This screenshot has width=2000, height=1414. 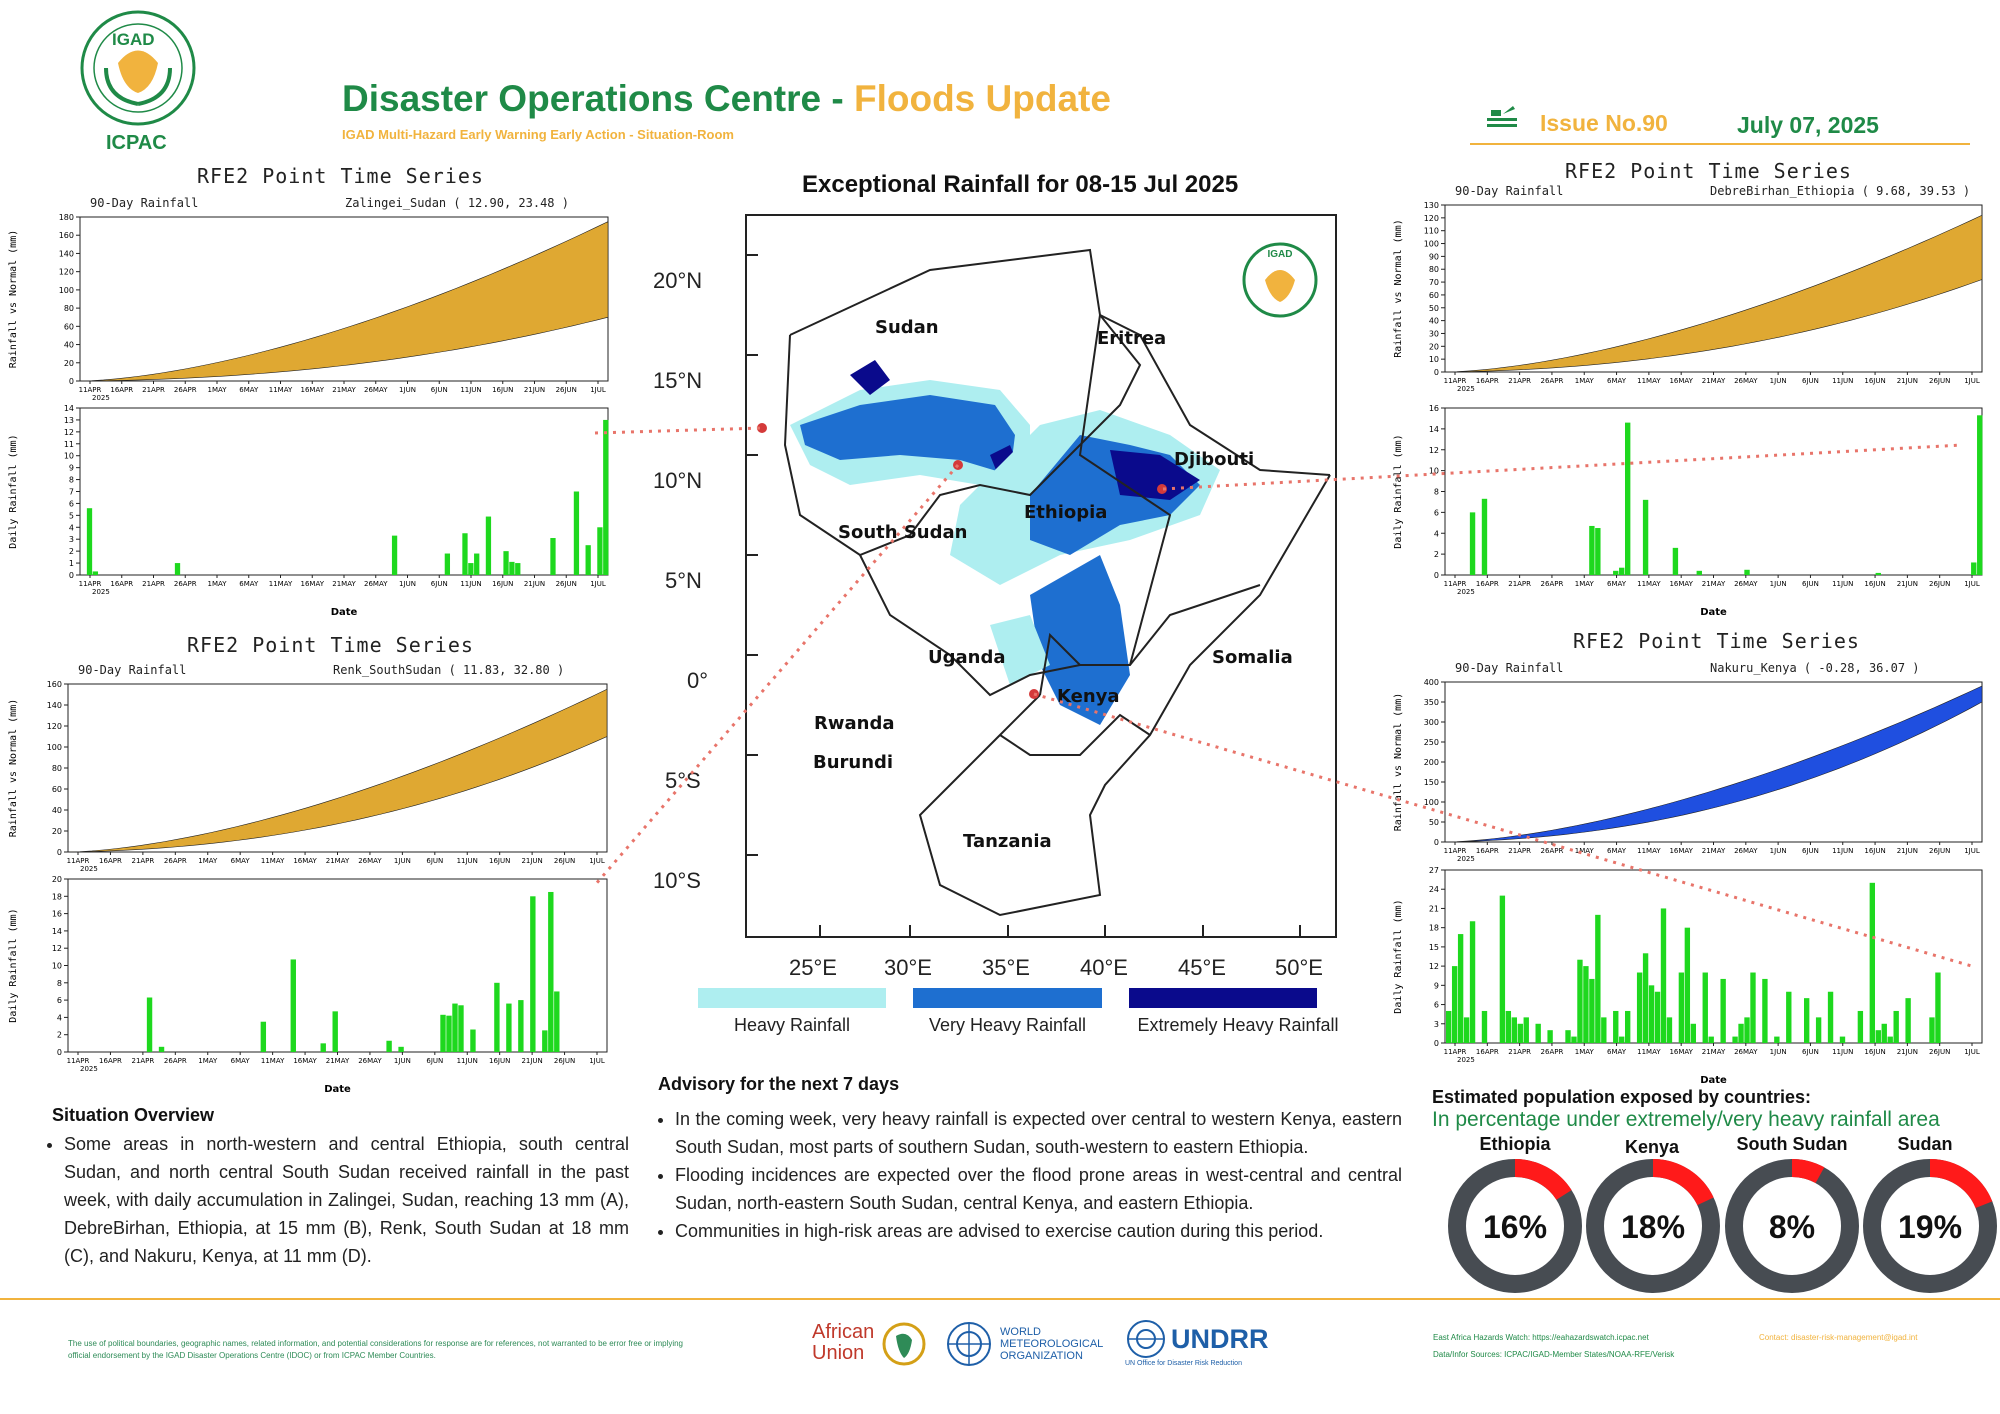 I want to click on igad-logo-text: IGAD, so click(x=133, y=39).